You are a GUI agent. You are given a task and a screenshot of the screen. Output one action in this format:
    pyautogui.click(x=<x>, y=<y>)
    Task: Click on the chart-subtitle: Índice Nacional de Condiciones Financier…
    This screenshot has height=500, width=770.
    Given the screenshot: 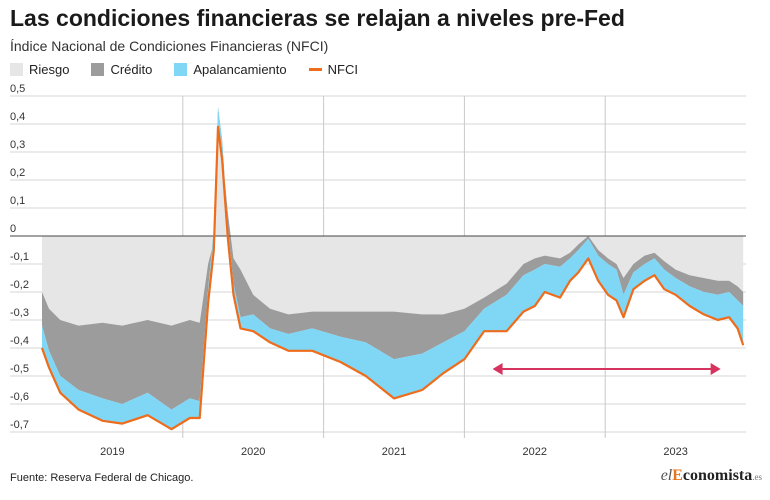 What is the action you would take?
    pyautogui.click(x=169, y=46)
    